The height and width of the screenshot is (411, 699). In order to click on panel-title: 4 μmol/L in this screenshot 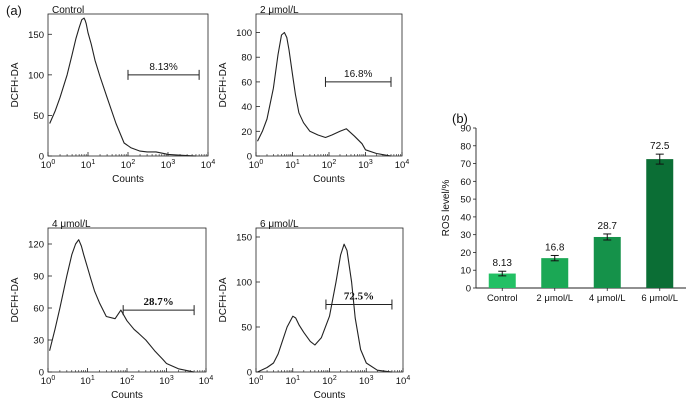, I will do `click(71, 224)`.